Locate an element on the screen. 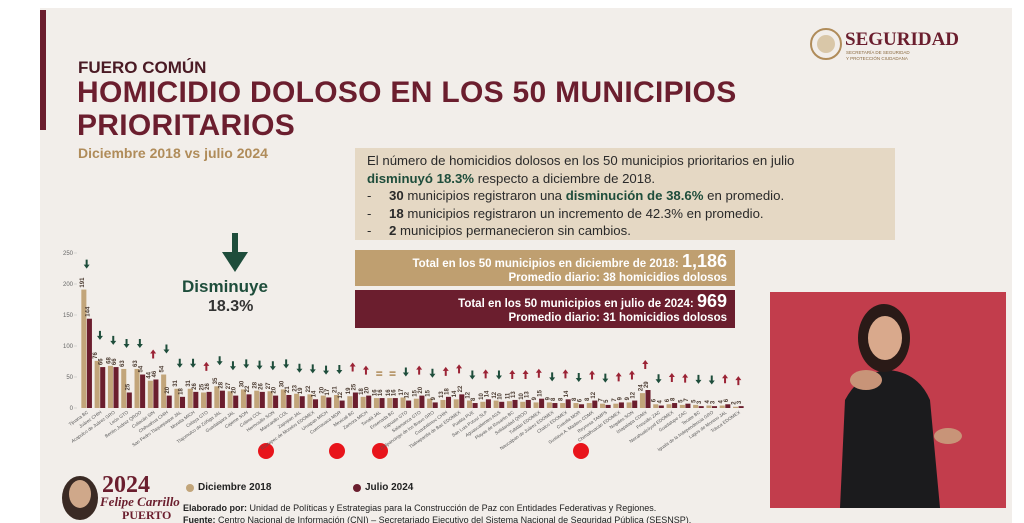 Image resolution: width=1024 pixels, height=523 pixels. text: respecto a diciembre de 2018. is located at coordinates (566, 178).